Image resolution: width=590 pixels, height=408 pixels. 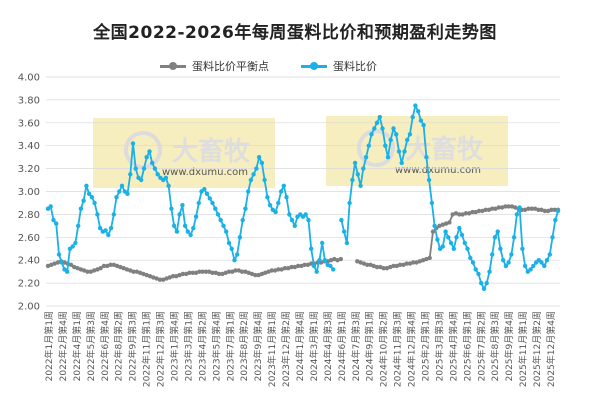 I want to click on y-tick-label-0: 2.00, so click(x=29, y=307).